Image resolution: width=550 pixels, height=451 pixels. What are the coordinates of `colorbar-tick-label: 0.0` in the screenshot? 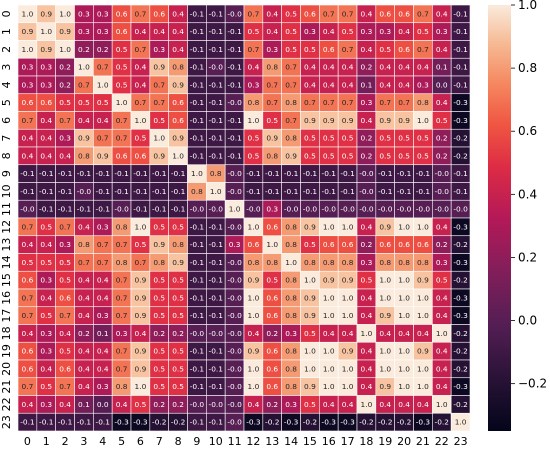 It's located at (527, 321).